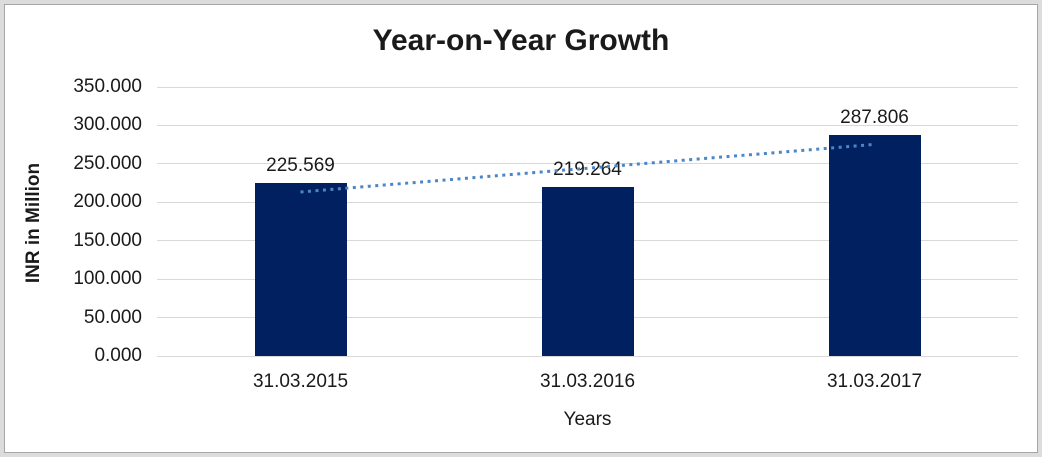 The width and height of the screenshot is (1042, 457). What do you see at coordinates (300, 165) in the screenshot?
I see `bar-value-label: 225.569` at bounding box center [300, 165].